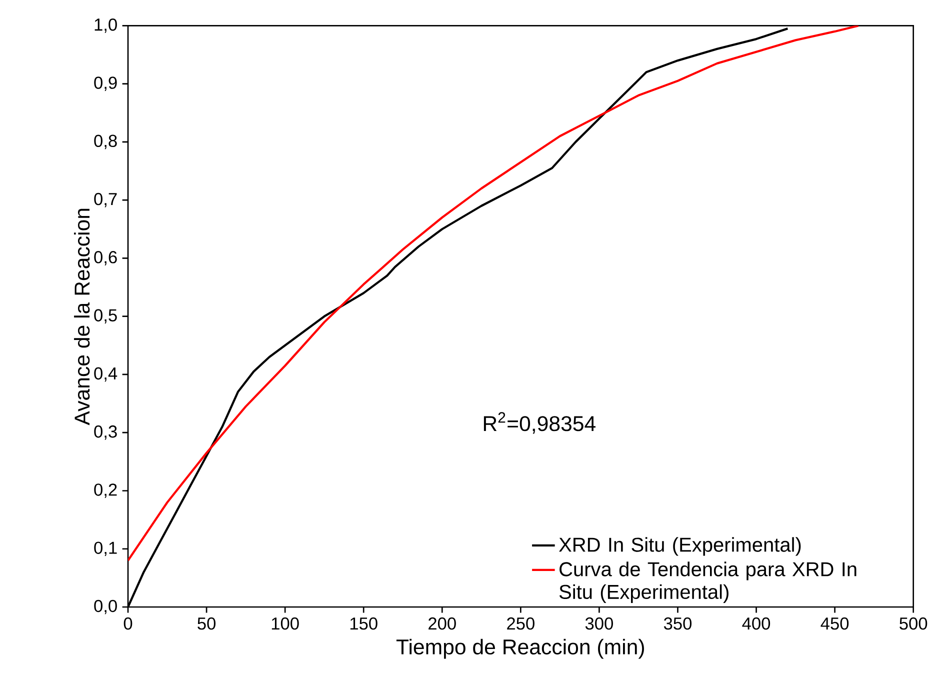 The height and width of the screenshot is (697, 935). I want to click on y-tick-label: 0,4, so click(106, 374).